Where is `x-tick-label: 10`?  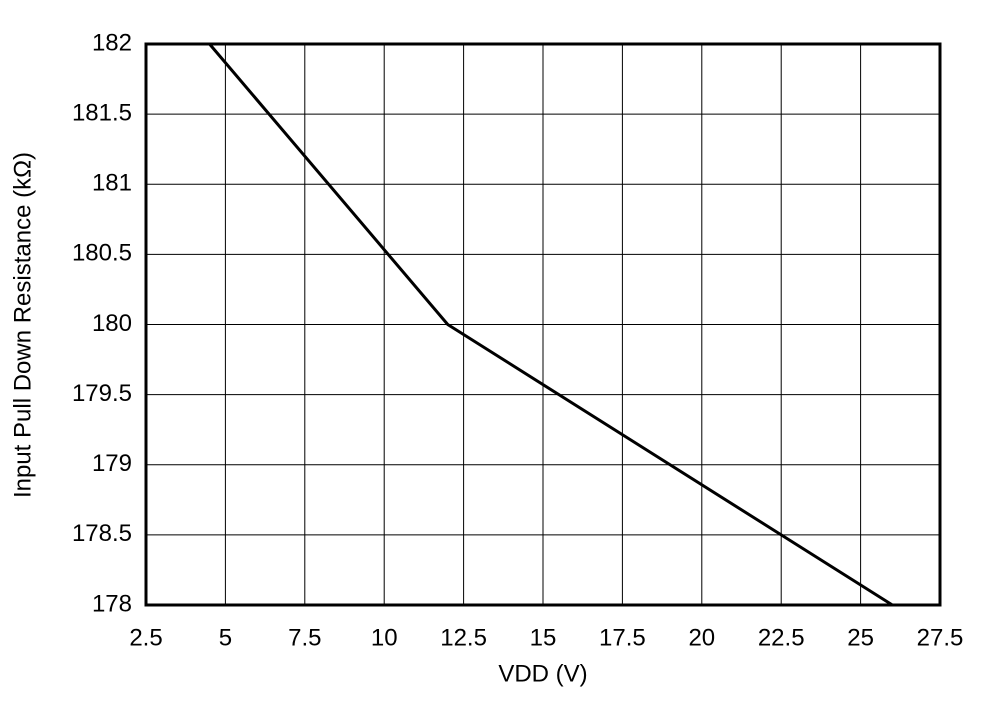 x-tick-label: 10 is located at coordinates (384, 637).